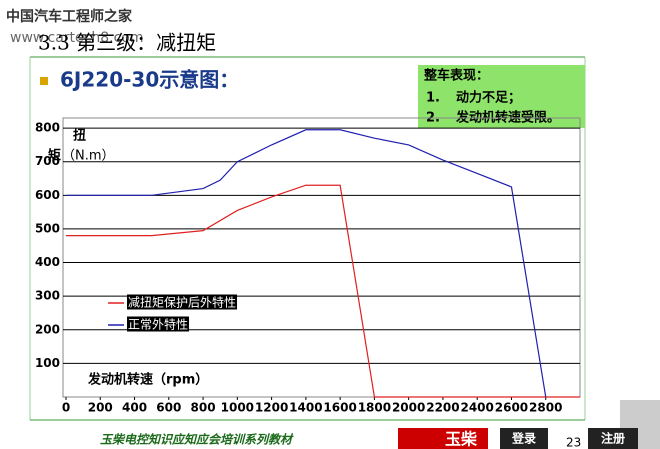 The width and height of the screenshot is (660, 449). I want to click on x-tick-label: 1600, so click(339, 408).